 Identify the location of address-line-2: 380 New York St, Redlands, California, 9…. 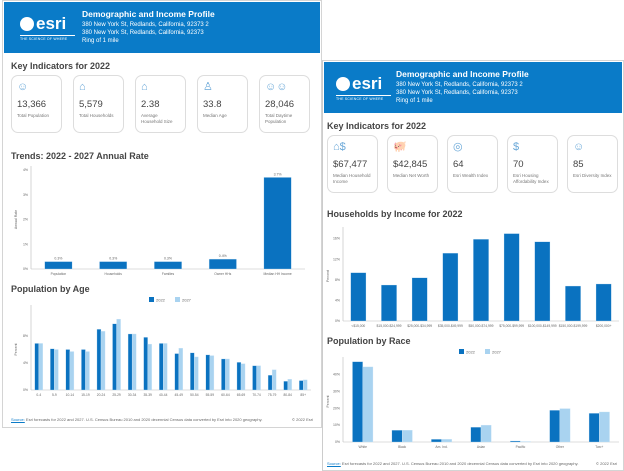
(457, 93).